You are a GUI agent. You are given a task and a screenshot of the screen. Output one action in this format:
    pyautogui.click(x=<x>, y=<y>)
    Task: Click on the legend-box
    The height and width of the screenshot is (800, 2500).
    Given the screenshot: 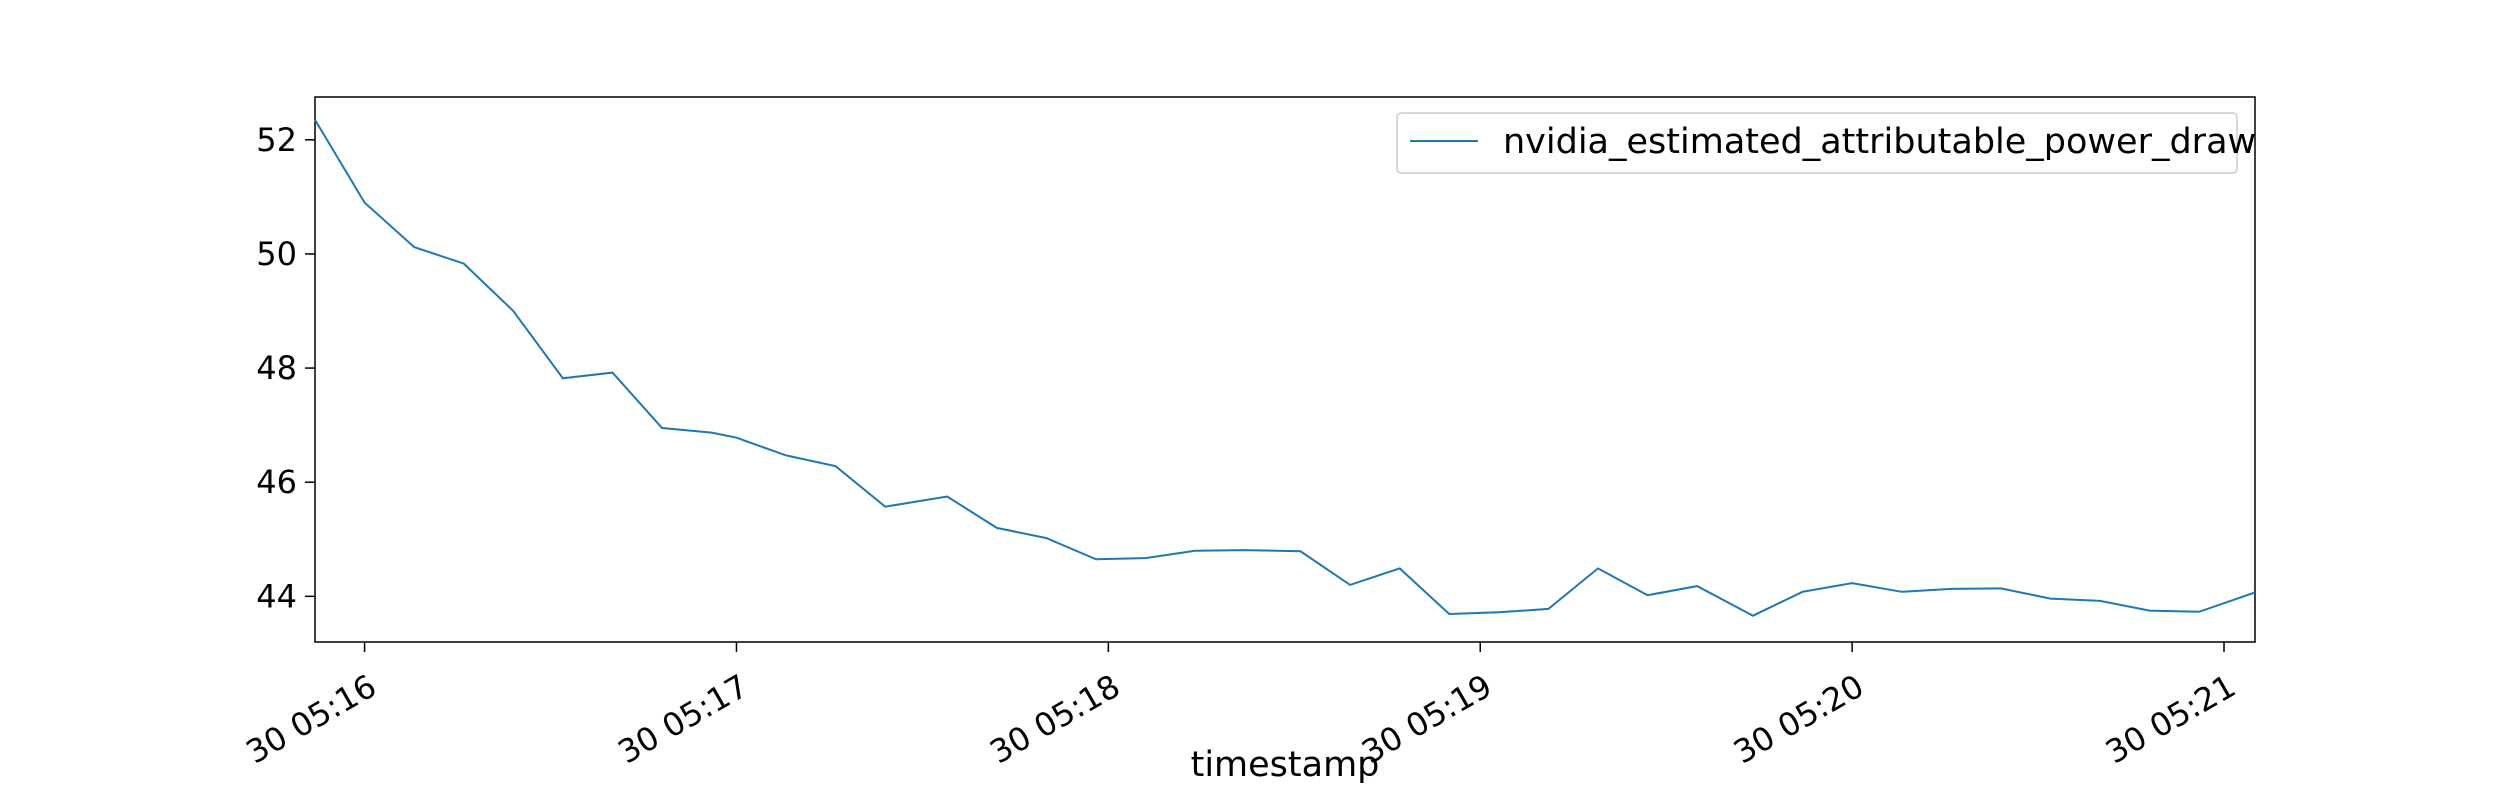 What is the action you would take?
    pyautogui.click(x=1817, y=143)
    